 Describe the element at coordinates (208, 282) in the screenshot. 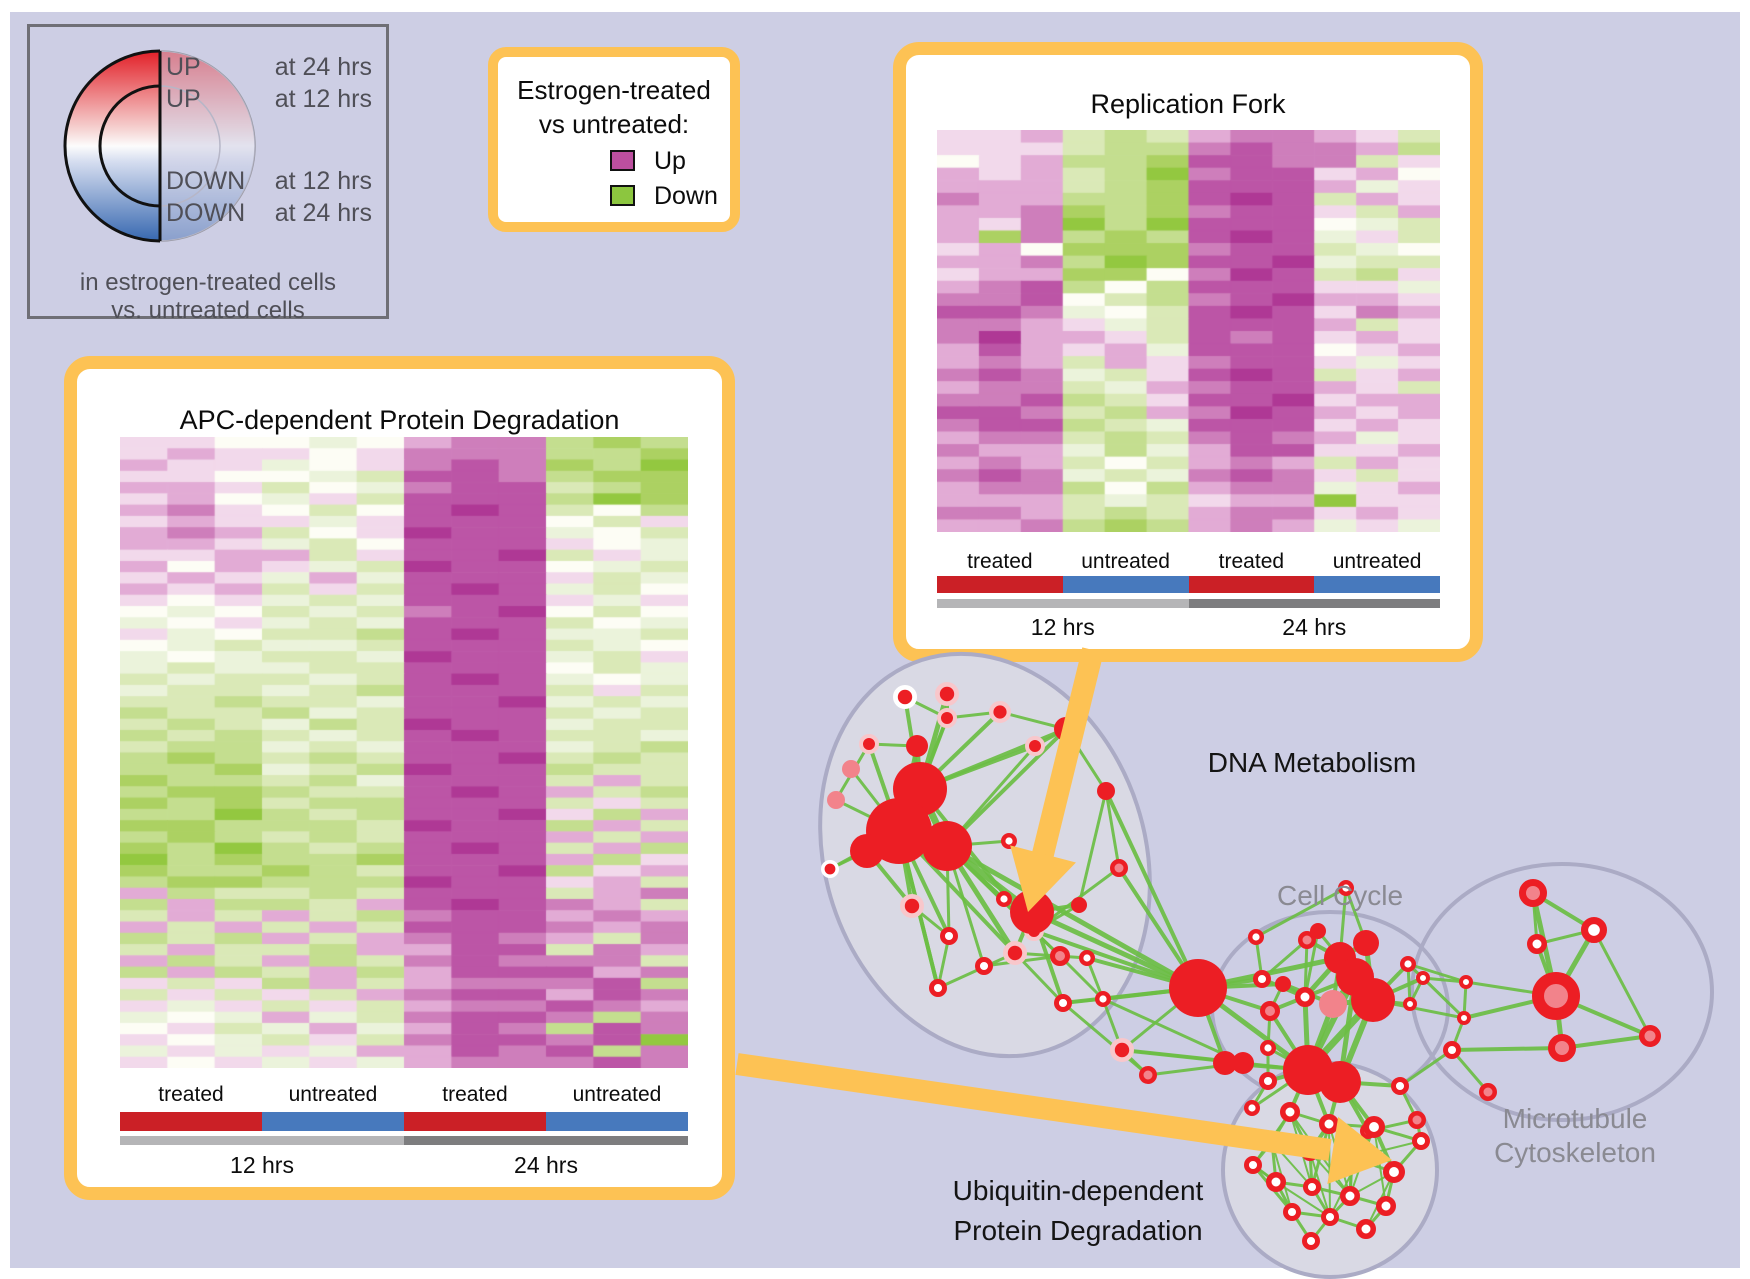

I see `direction-caption-line1: in estrogen-treated cells` at that location.